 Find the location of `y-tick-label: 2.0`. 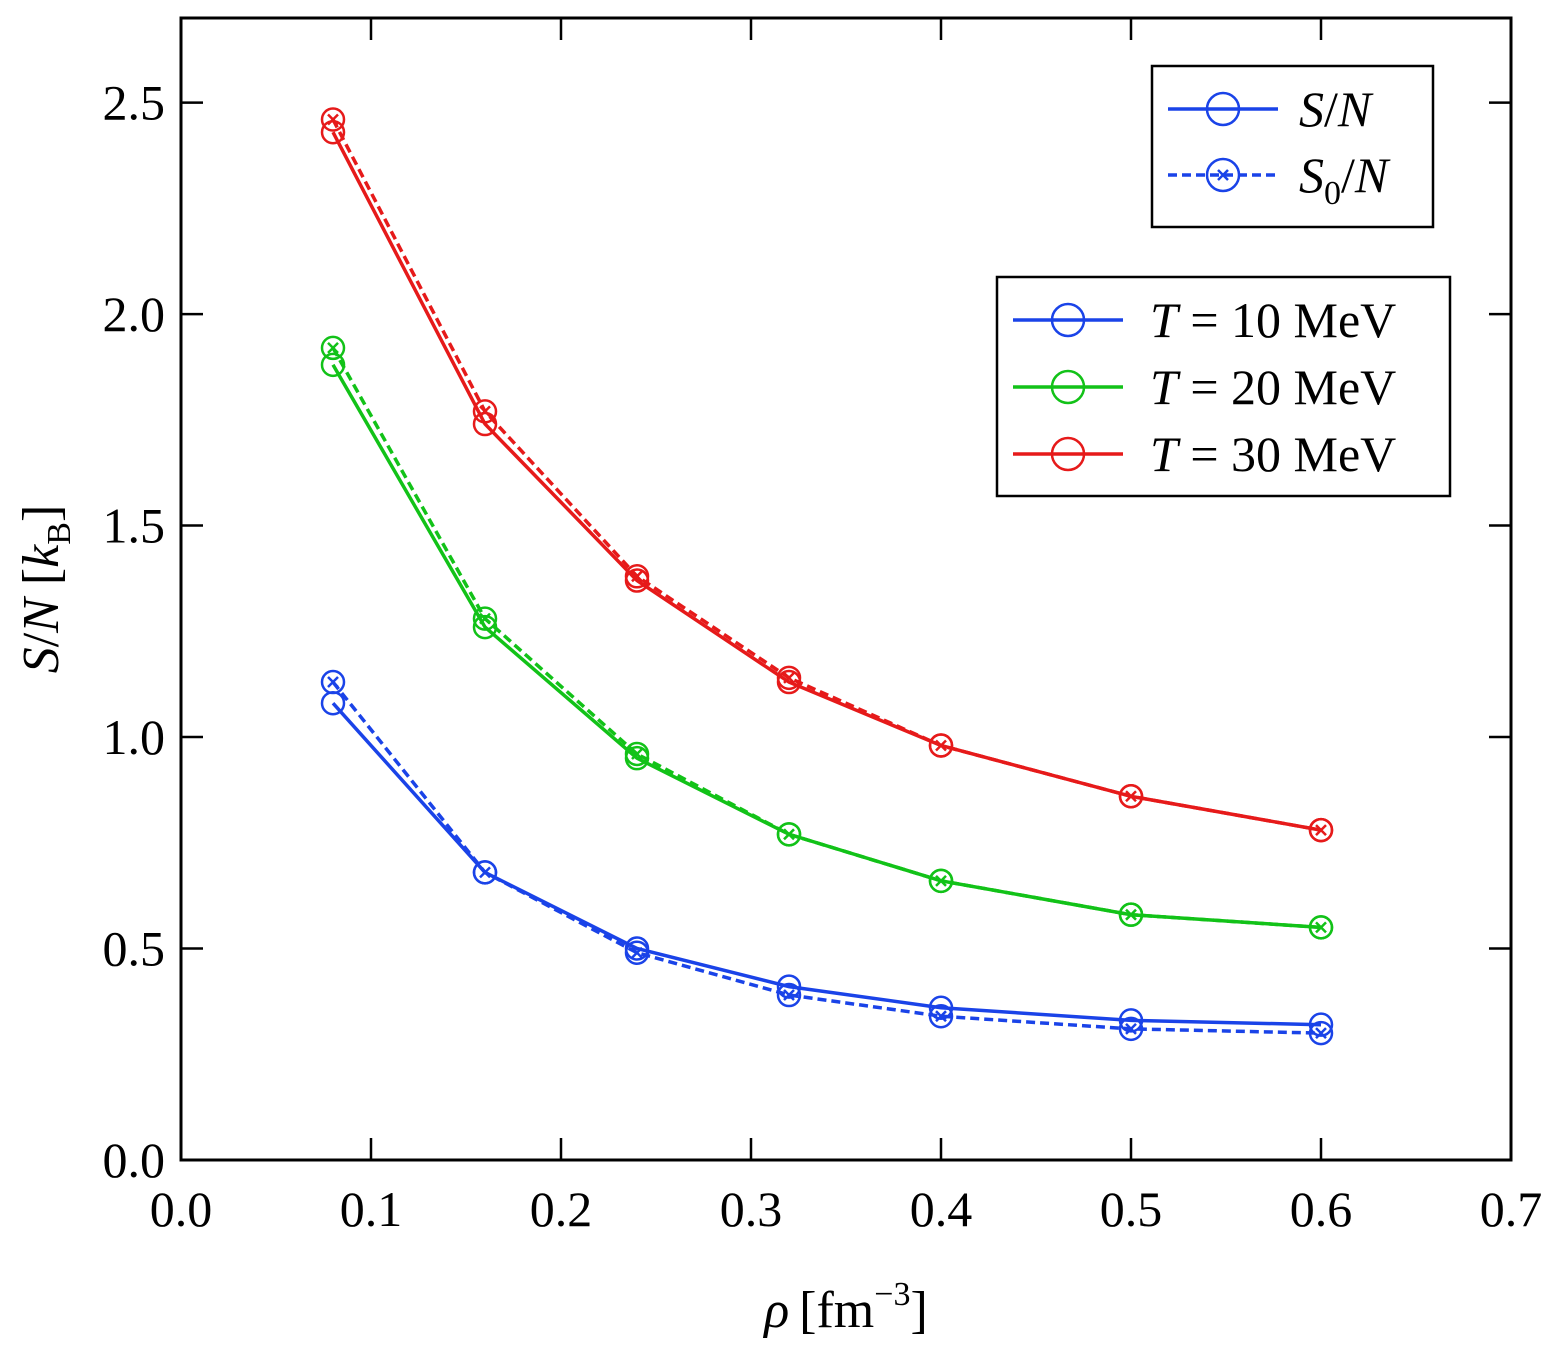

y-tick-label: 2.0 is located at coordinates (134, 314).